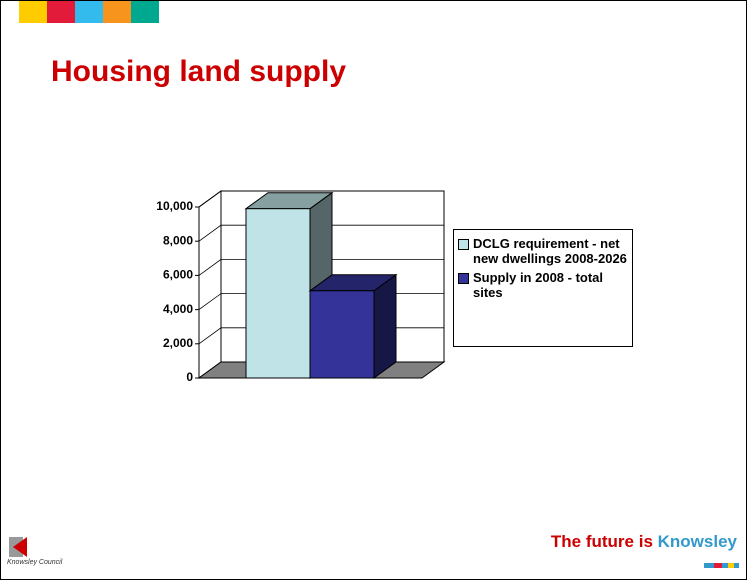 Image resolution: width=747 pixels, height=580 pixels. What do you see at coordinates (199, 71) in the screenshot?
I see `slide-title: Housing land supply` at bounding box center [199, 71].